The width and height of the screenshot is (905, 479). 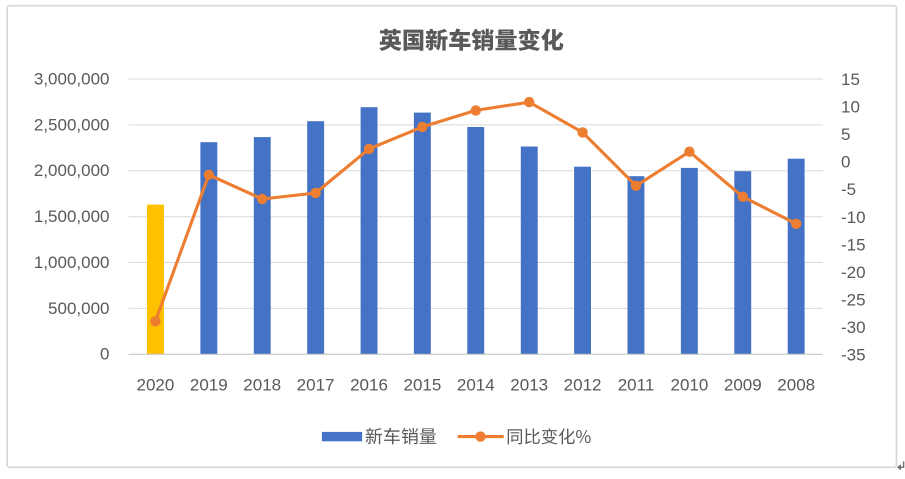 What do you see at coordinates (689, 385) in the screenshot?
I see `svg-text: 2010` at bounding box center [689, 385].